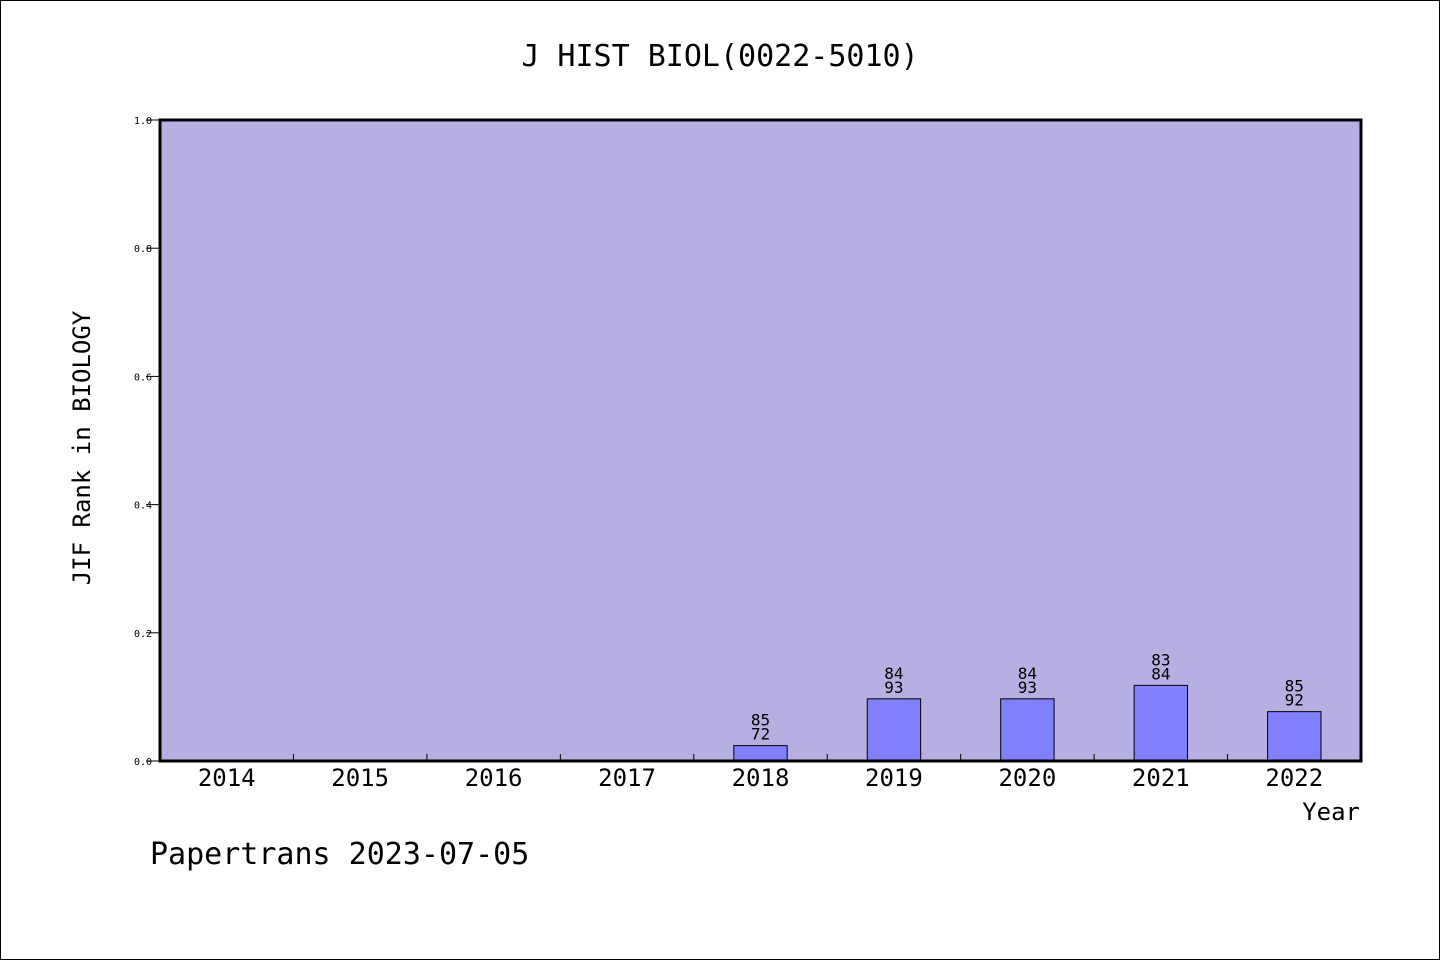  I want to click on x-axis-label: Year, so click(1331, 812).